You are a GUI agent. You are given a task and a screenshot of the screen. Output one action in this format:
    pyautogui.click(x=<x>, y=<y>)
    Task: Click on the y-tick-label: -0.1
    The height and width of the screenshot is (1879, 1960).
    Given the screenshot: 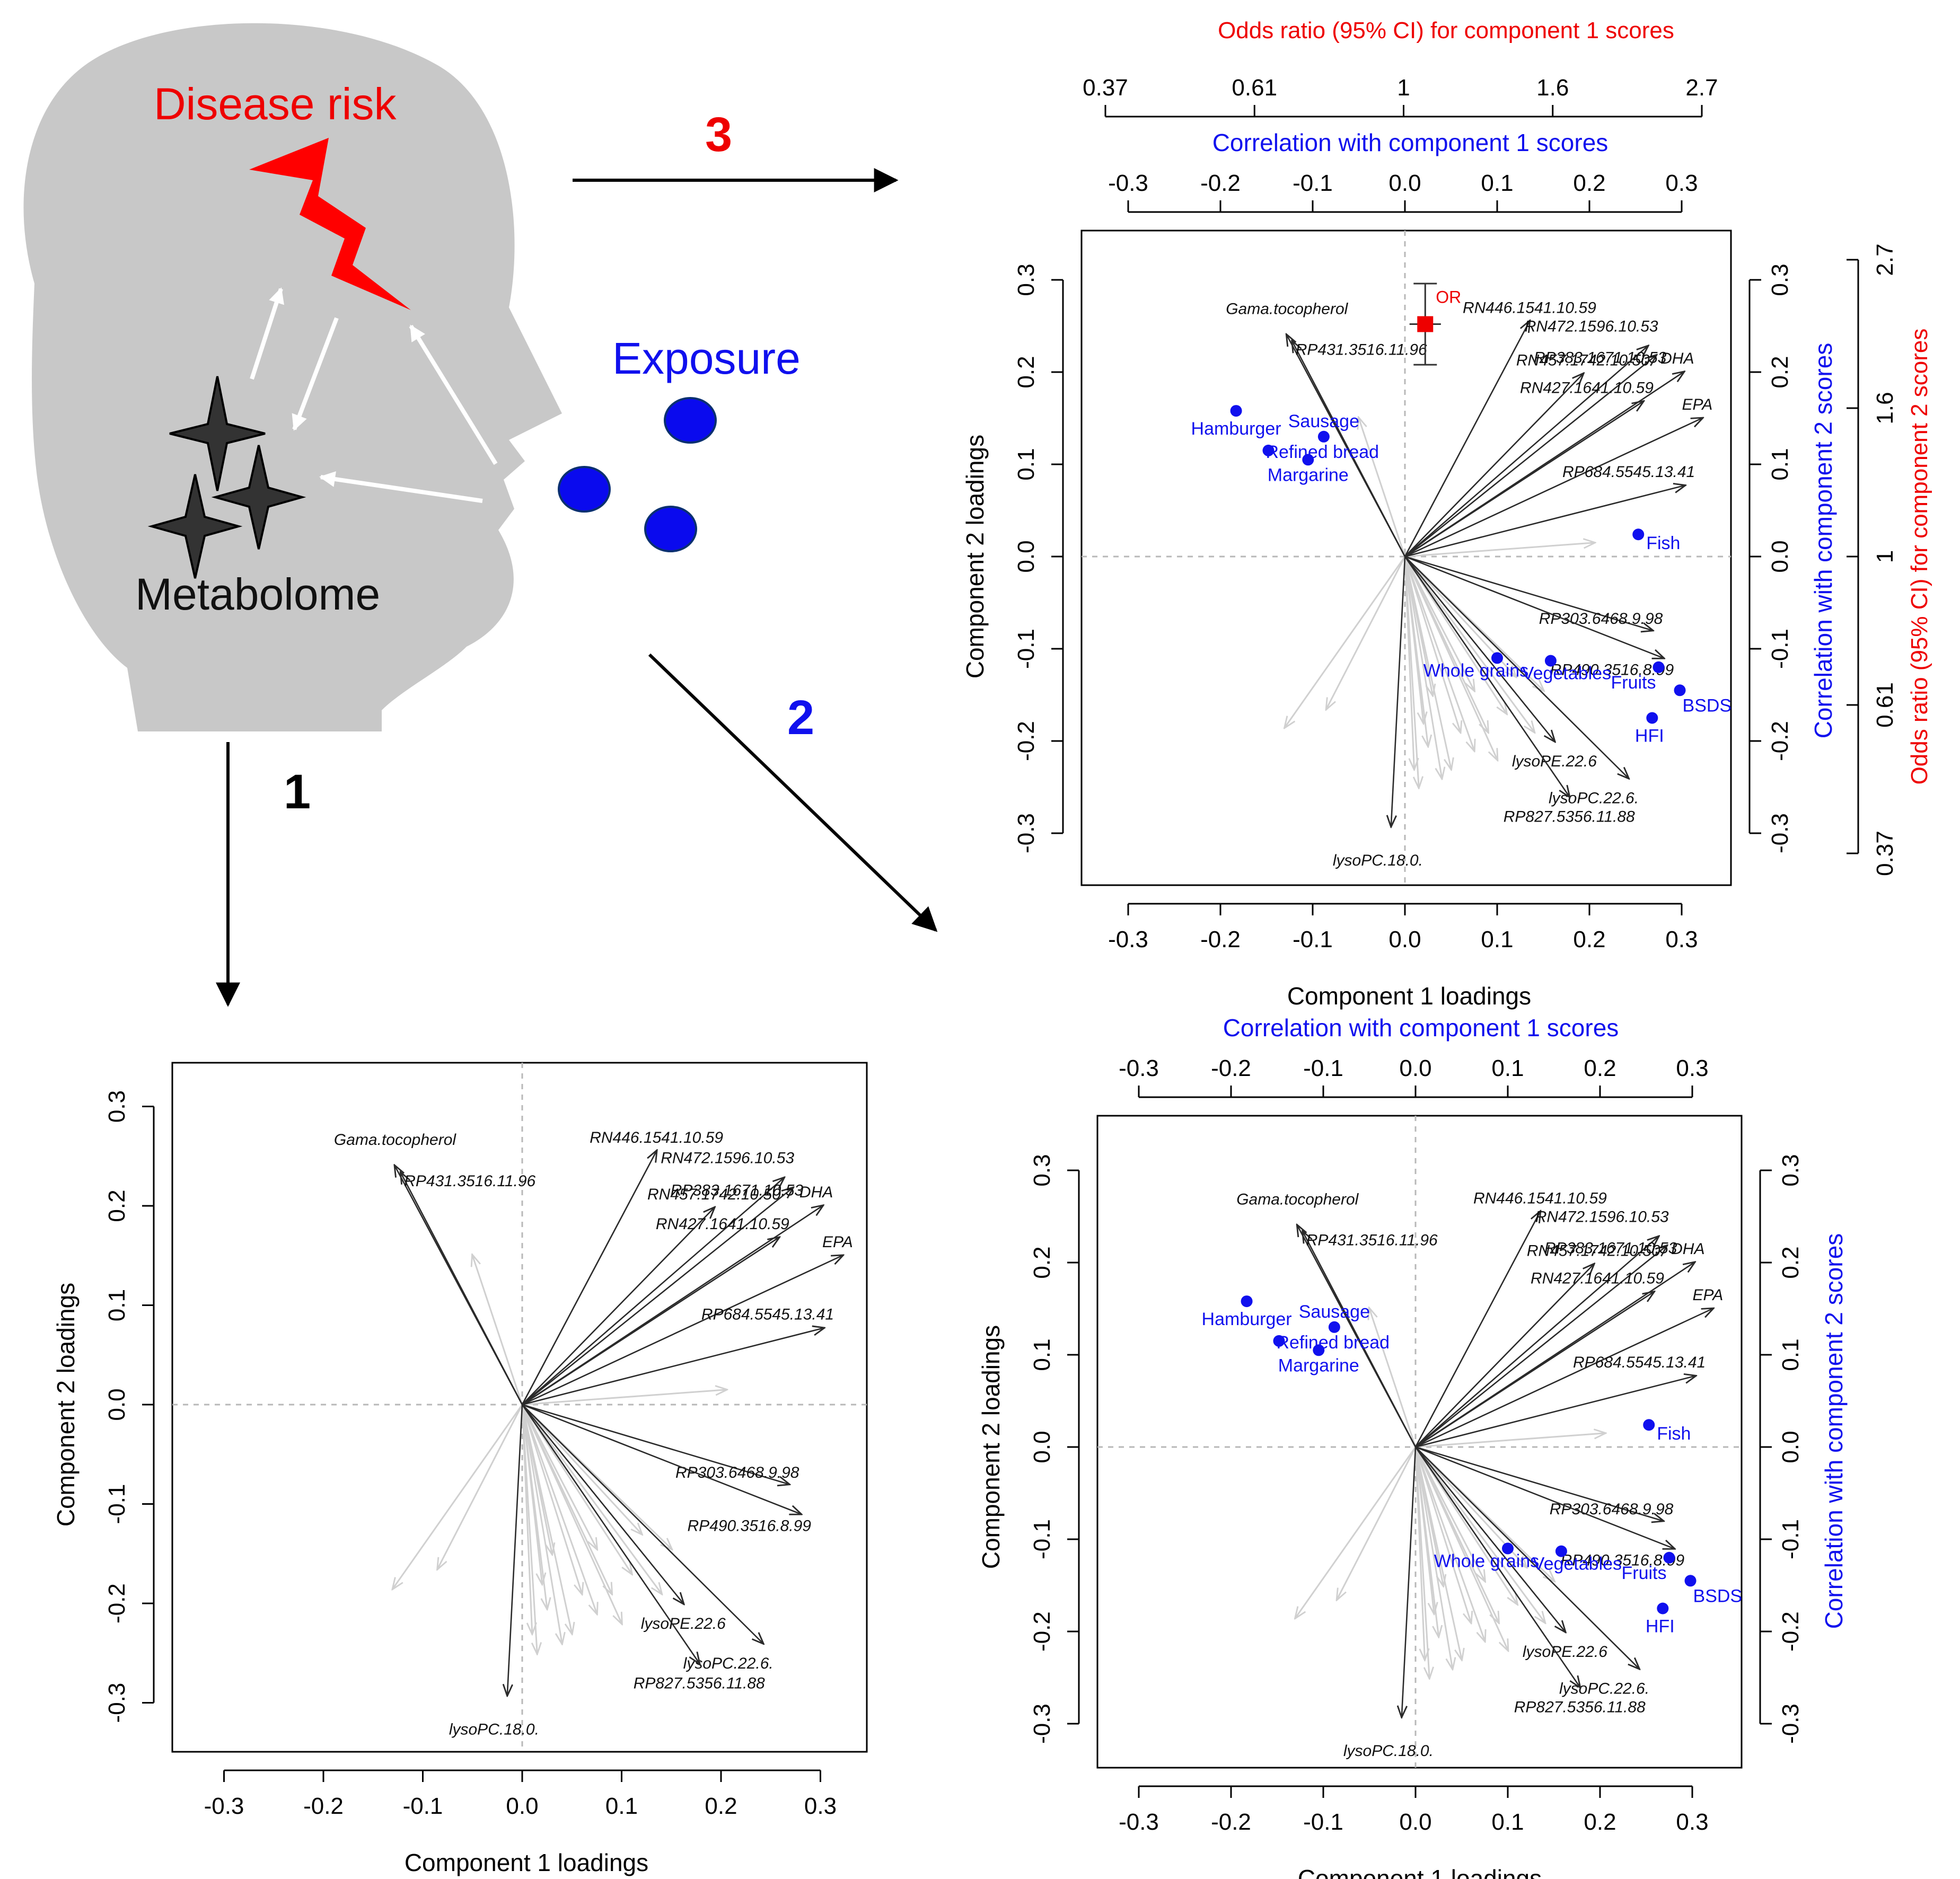 What is the action you would take?
    pyautogui.click(x=117, y=1504)
    